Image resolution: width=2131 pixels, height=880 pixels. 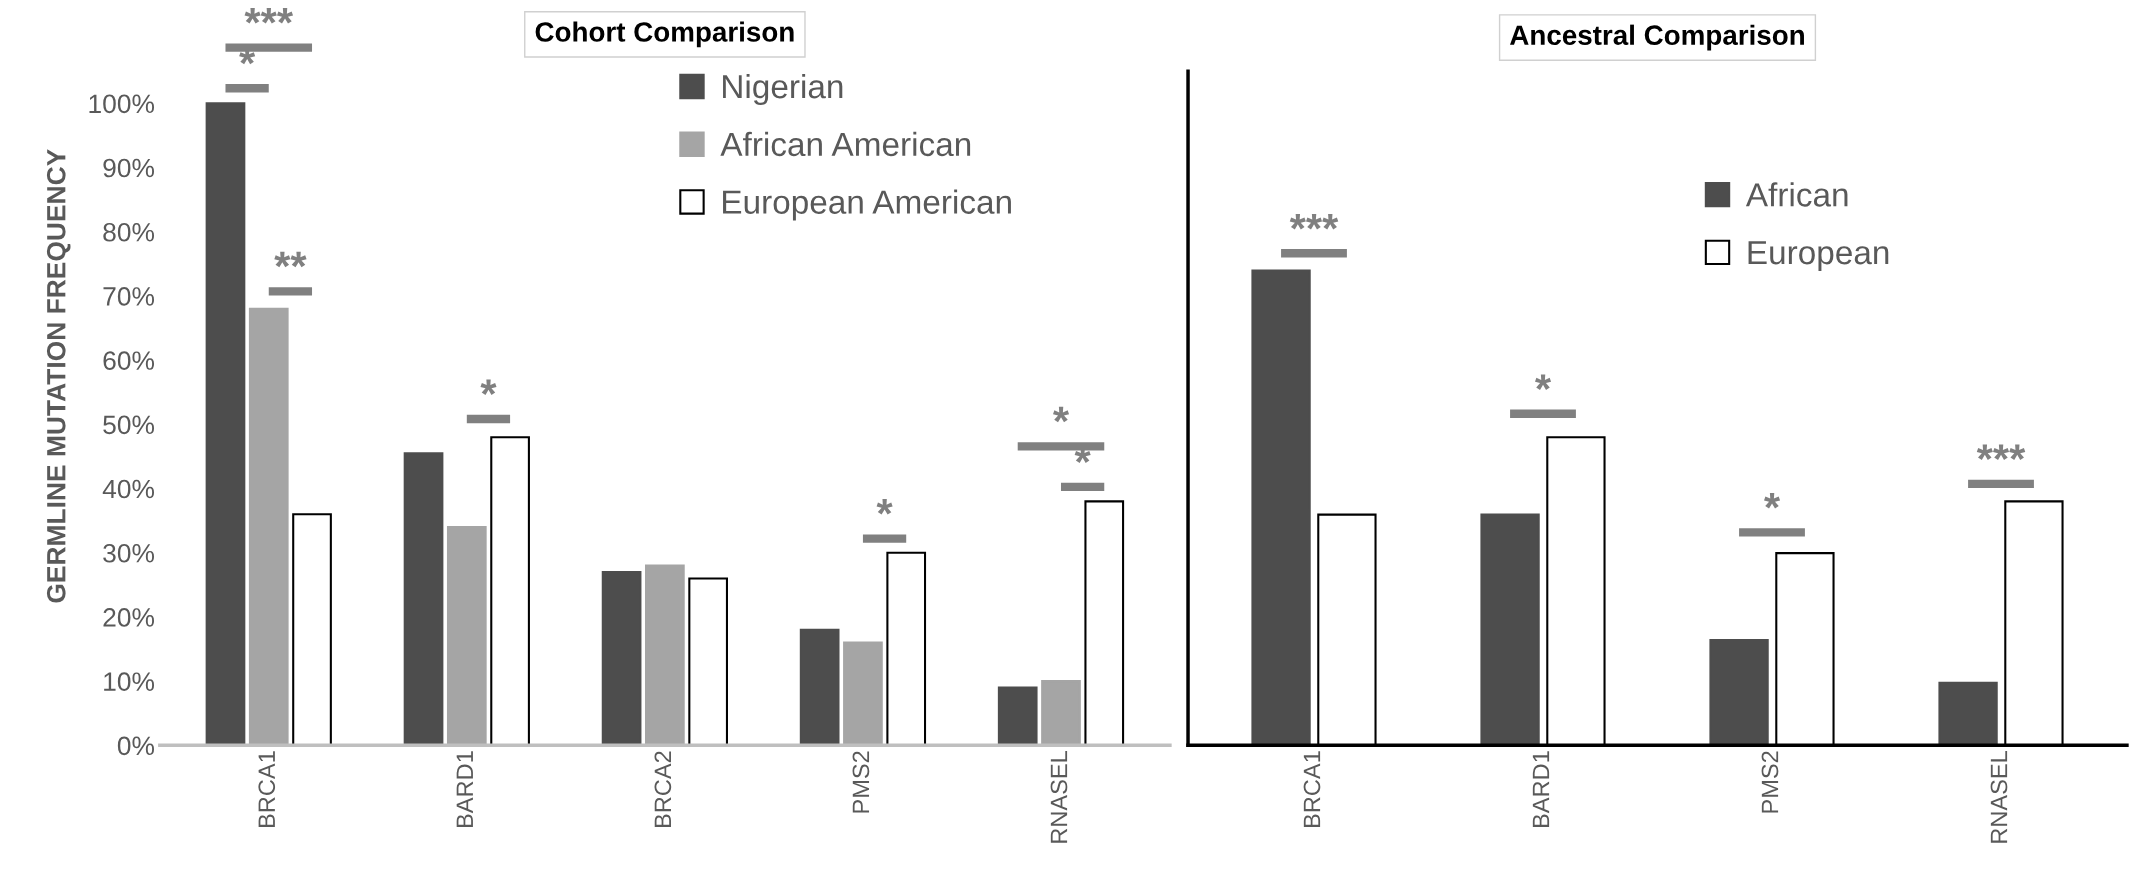 What do you see at coordinates (58, 376) in the screenshot?
I see `y-axis-title: GERMLINE MUTATION FREQUENCY` at bounding box center [58, 376].